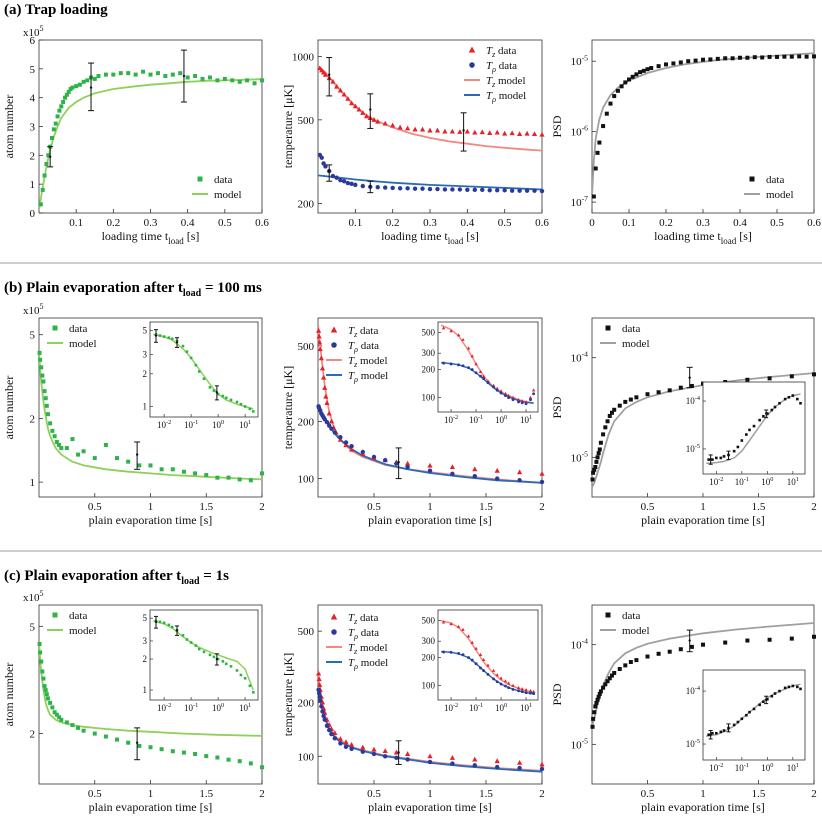  Describe the element at coordinates (368, 362) in the screenshot. I see `legend-label: Tz model` at that location.